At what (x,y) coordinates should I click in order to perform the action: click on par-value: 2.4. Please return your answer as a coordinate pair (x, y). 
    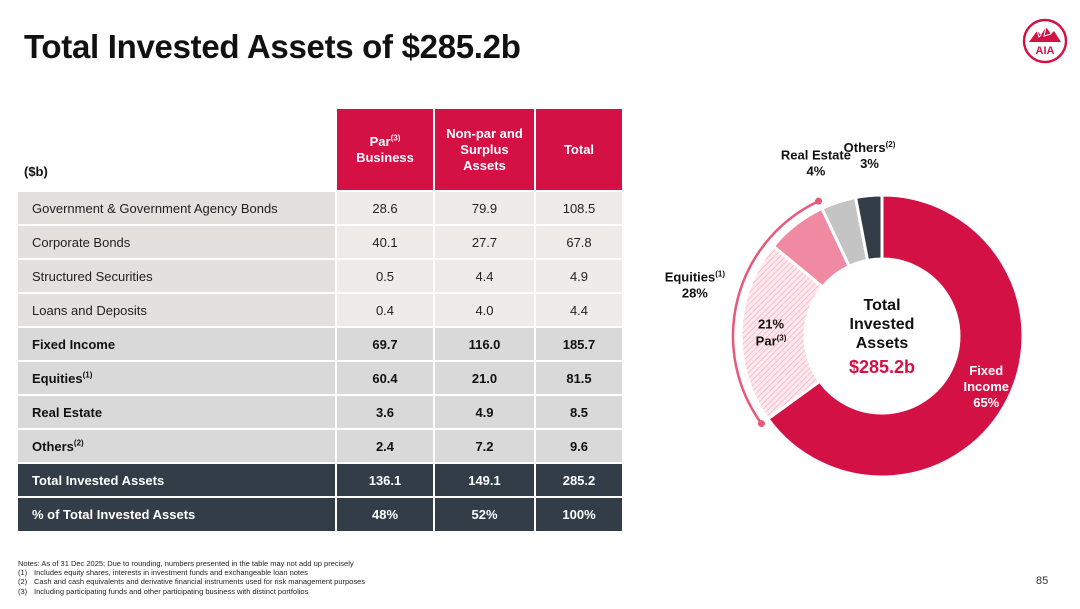
    Looking at the image, I should click on (384, 445).